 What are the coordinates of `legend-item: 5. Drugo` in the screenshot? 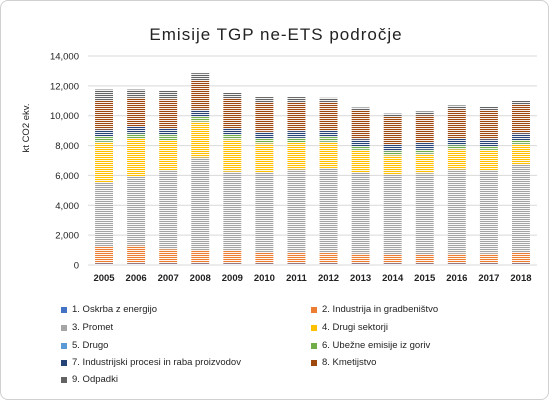 It's located at (84, 345).